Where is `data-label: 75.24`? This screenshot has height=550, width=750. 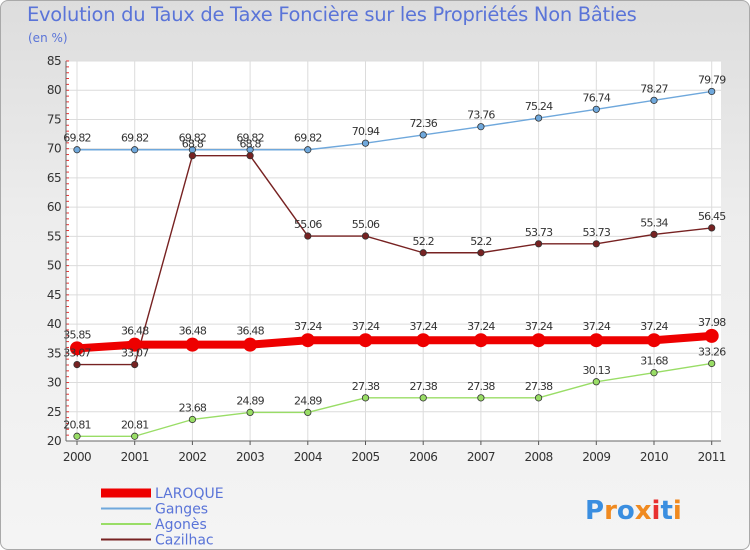 data-label: 75.24 is located at coordinates (539, 106).